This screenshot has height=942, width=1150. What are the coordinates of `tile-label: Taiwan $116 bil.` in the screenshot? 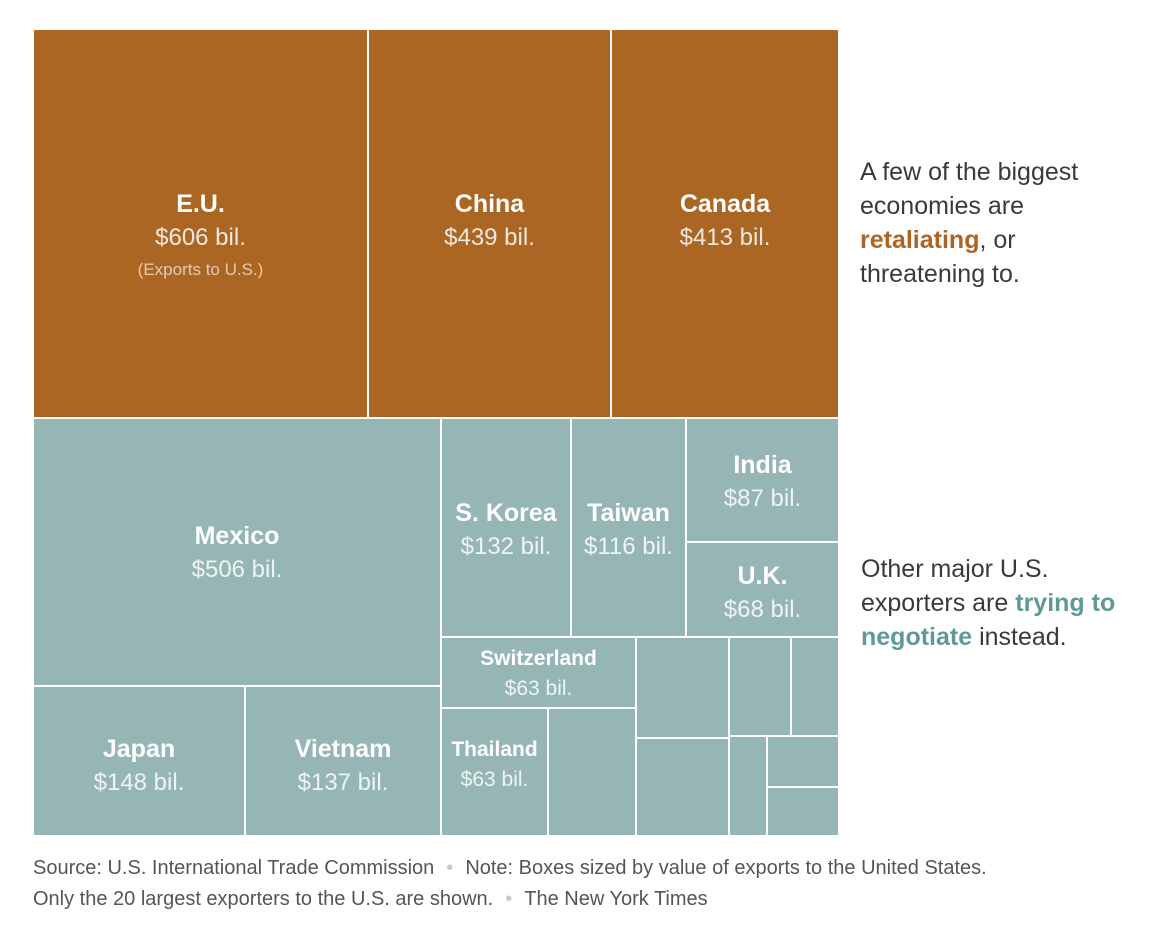 It's located at (628, 530).